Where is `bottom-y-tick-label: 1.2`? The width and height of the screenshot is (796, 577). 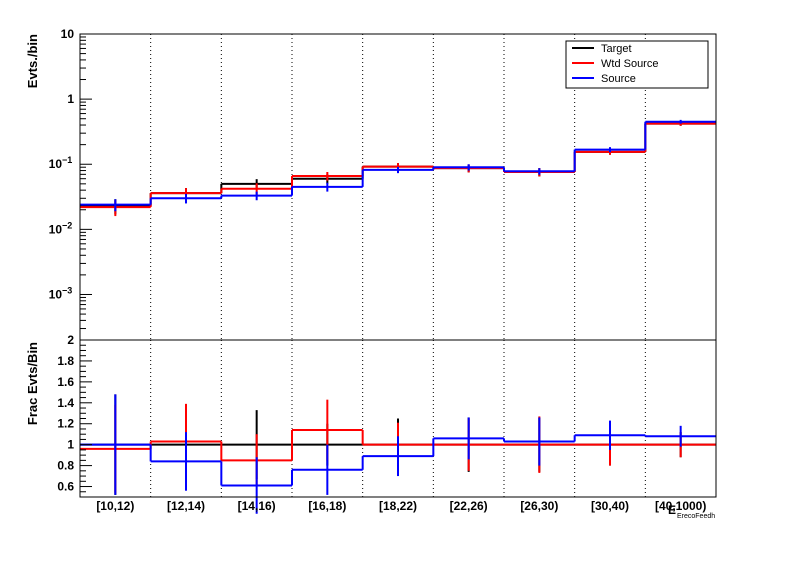 bottom-y-tick-label: 1.2 is located at coordinates (65, 424).